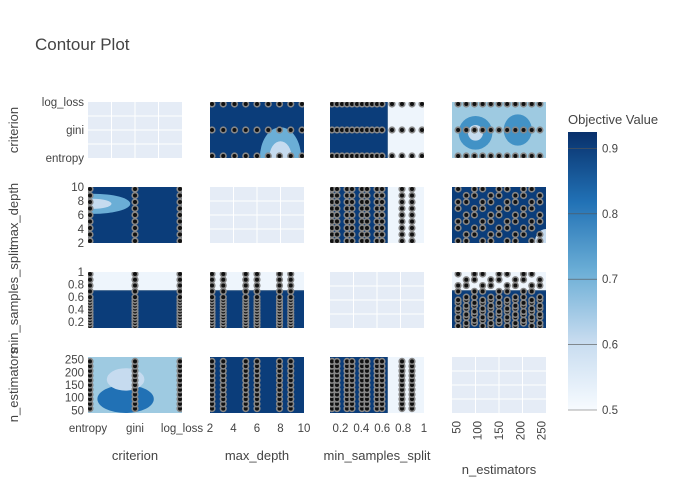 Image resolution: width=700 pixels, height=500 pixels. What do you see at coordinates (13, 384) in the screenshot?
I see `y-axis-title: n_estimators` at bounding box center [13, 384].